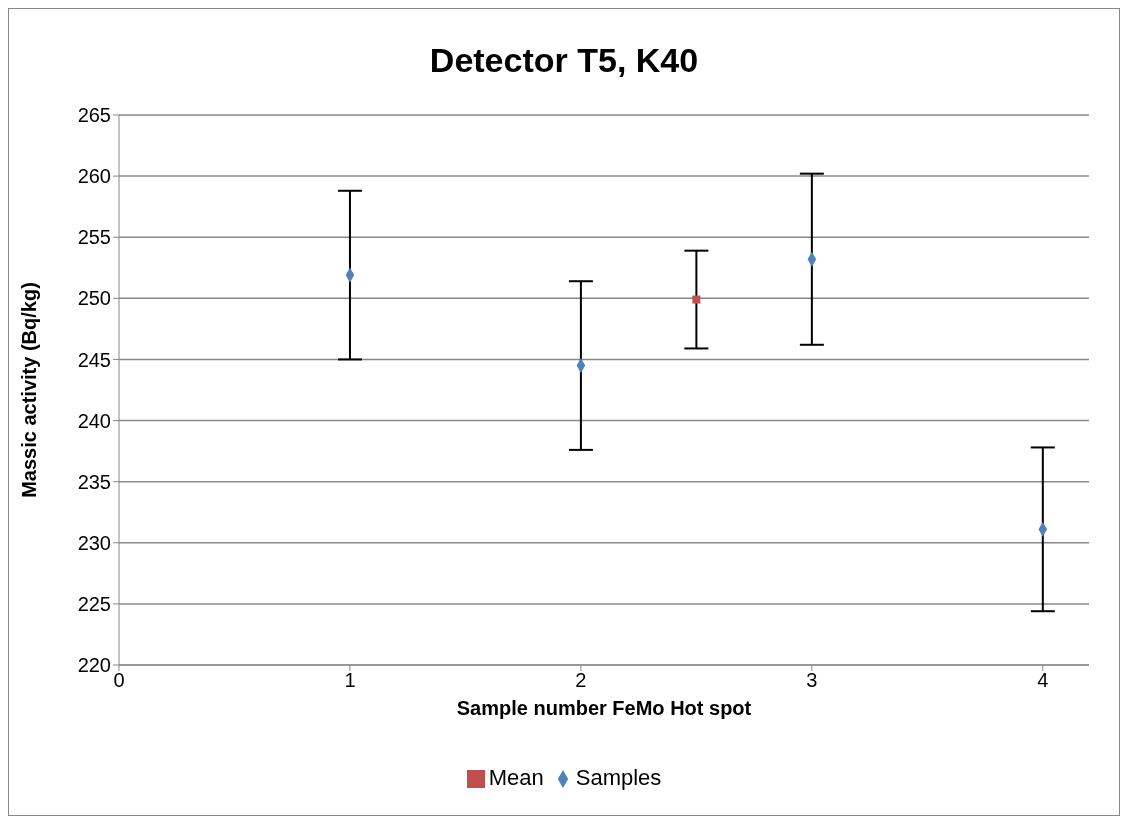 The height and width of the screenshot is (826, 1132). Describe the element at coordinates (29, 390) in the screenshot. I see `y-axis-title: Massic activity (Bq/kg)` at that location.